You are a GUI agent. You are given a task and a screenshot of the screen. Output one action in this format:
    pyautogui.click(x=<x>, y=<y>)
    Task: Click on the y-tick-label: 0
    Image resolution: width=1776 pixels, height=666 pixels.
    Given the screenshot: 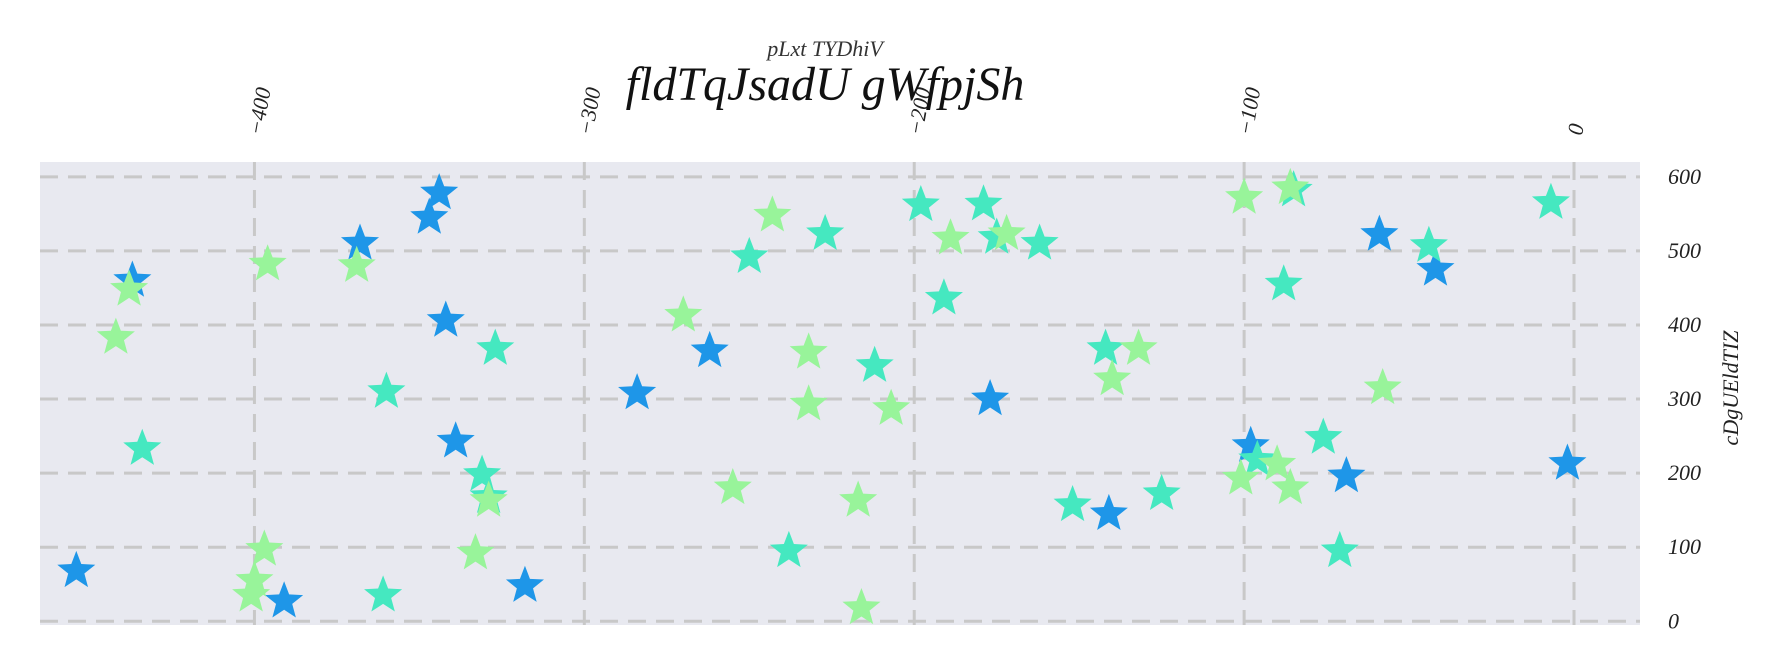 What is the action you would take?
    pyautogui.click(x=1673, y=620)
    